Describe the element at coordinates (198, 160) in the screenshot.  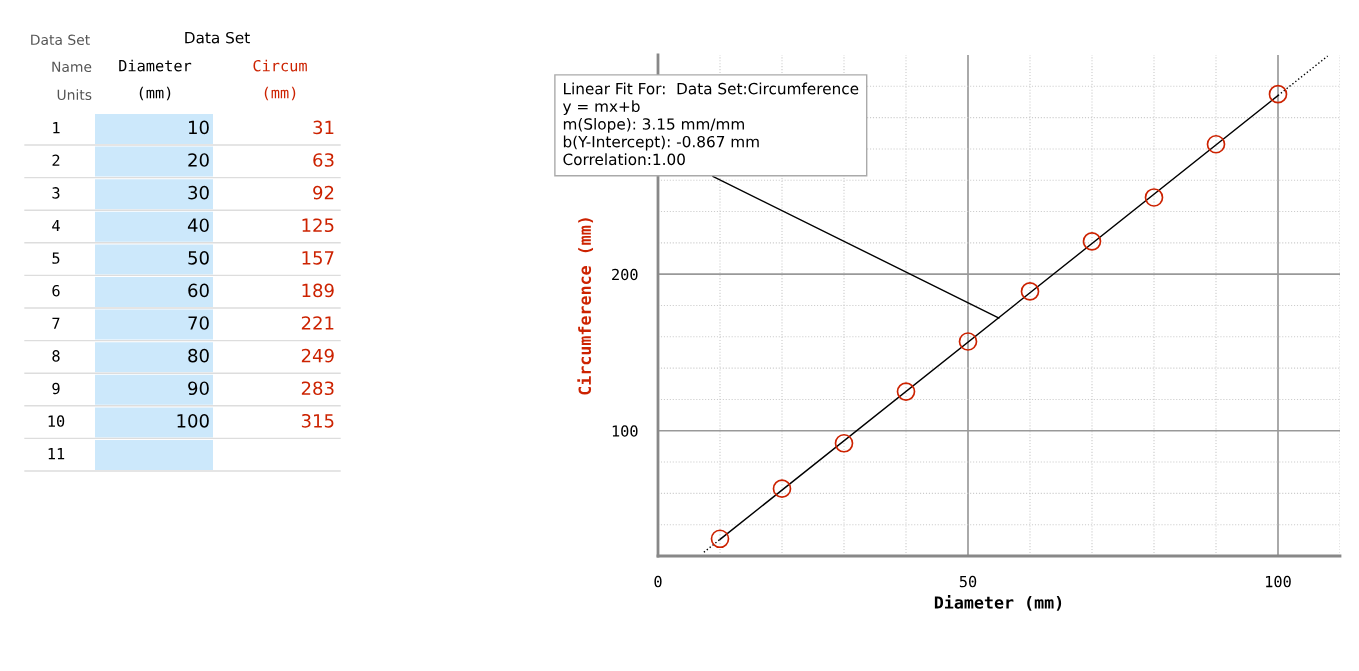
I see `text: 20` at that location.